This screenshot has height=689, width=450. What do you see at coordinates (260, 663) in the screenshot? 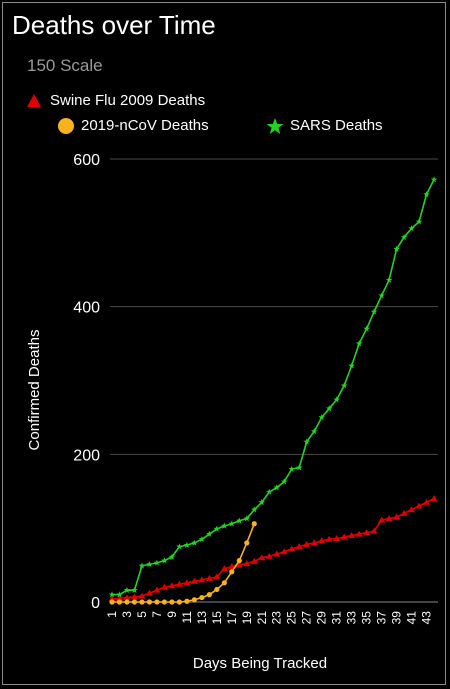
I see `x-axis-label: Days Being Tracked` at bounding box center [260, 663].